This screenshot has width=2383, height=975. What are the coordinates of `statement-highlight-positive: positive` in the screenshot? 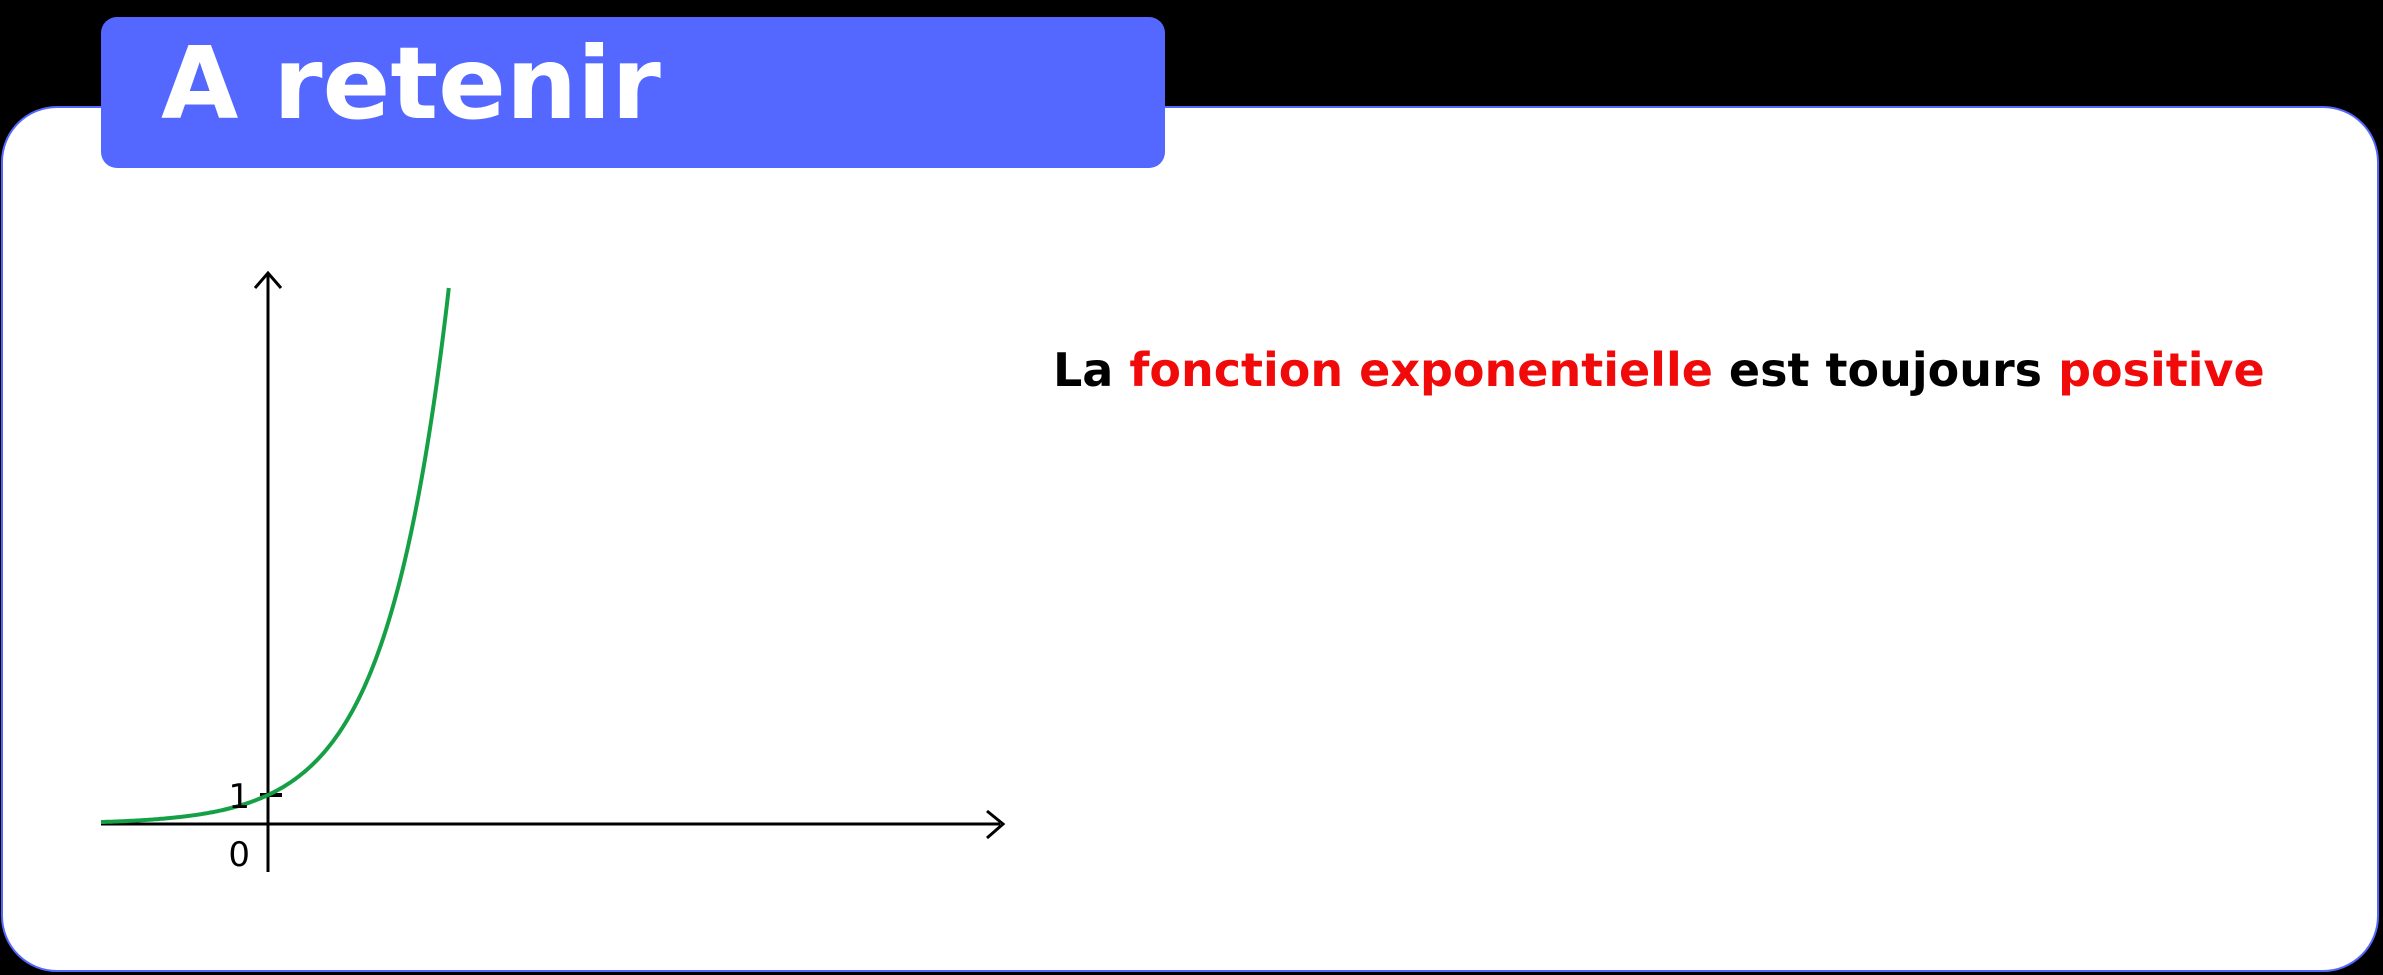 It's located at (2161, 370).